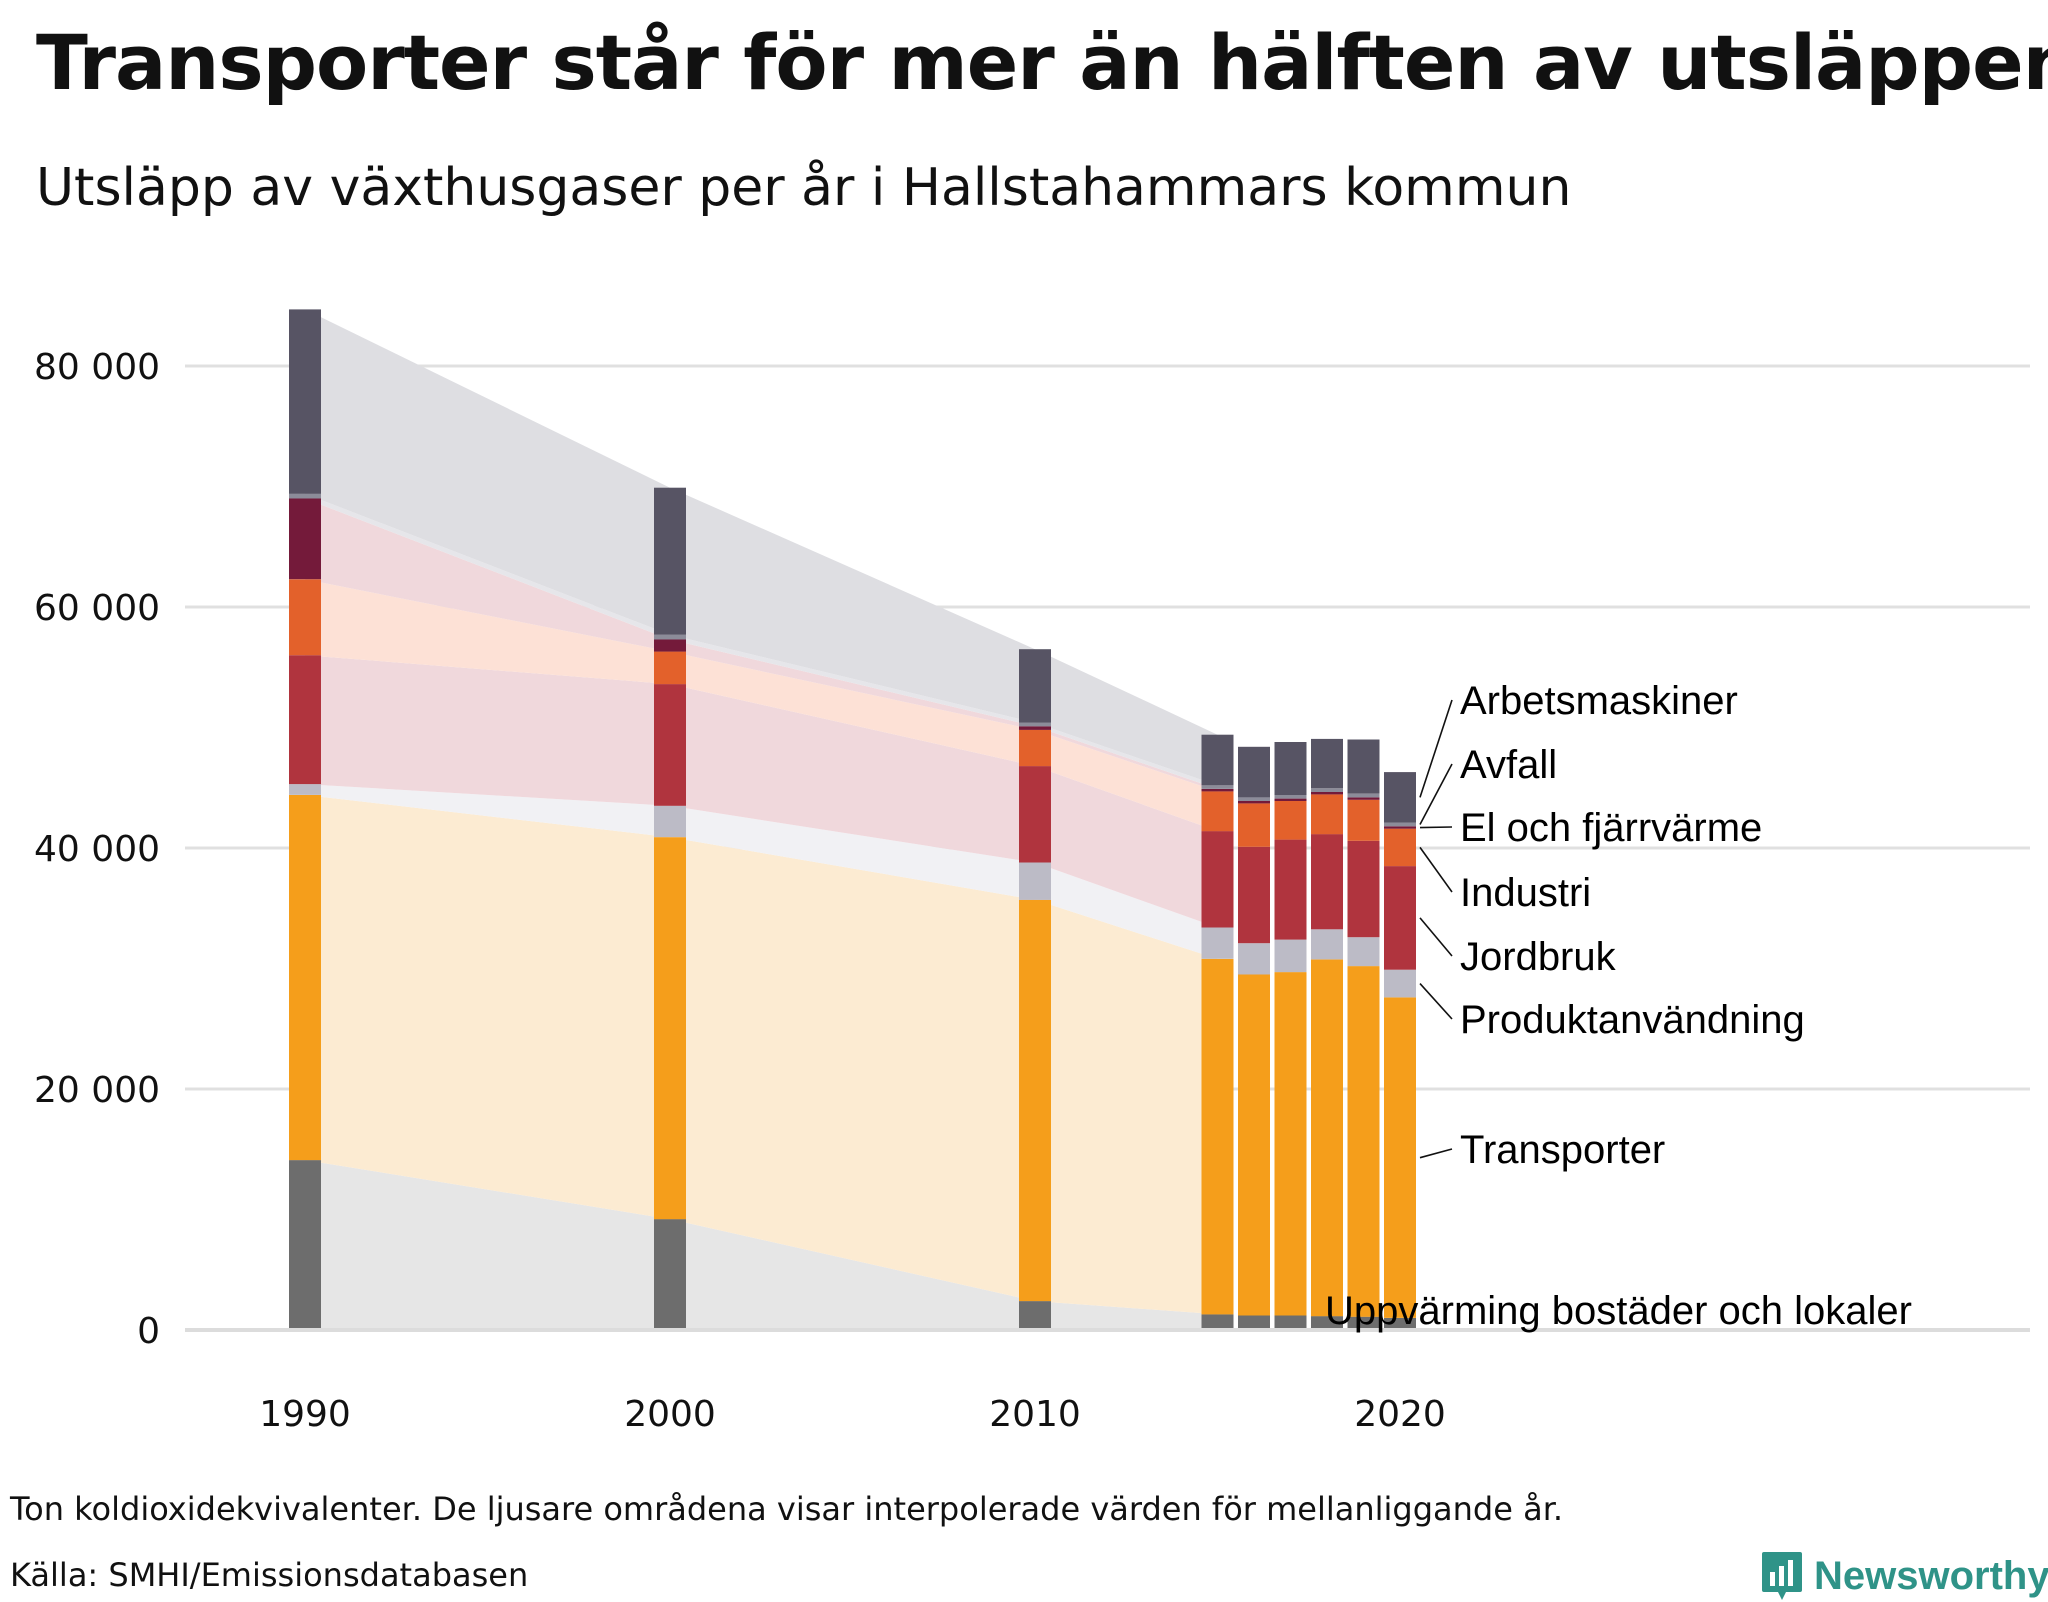  What do you see at coordinates (1618, 1311) in the screenshot?
I see `series-label-1: Uppvärming bostäder och lokaler` at bounding box center [1618, 1311].